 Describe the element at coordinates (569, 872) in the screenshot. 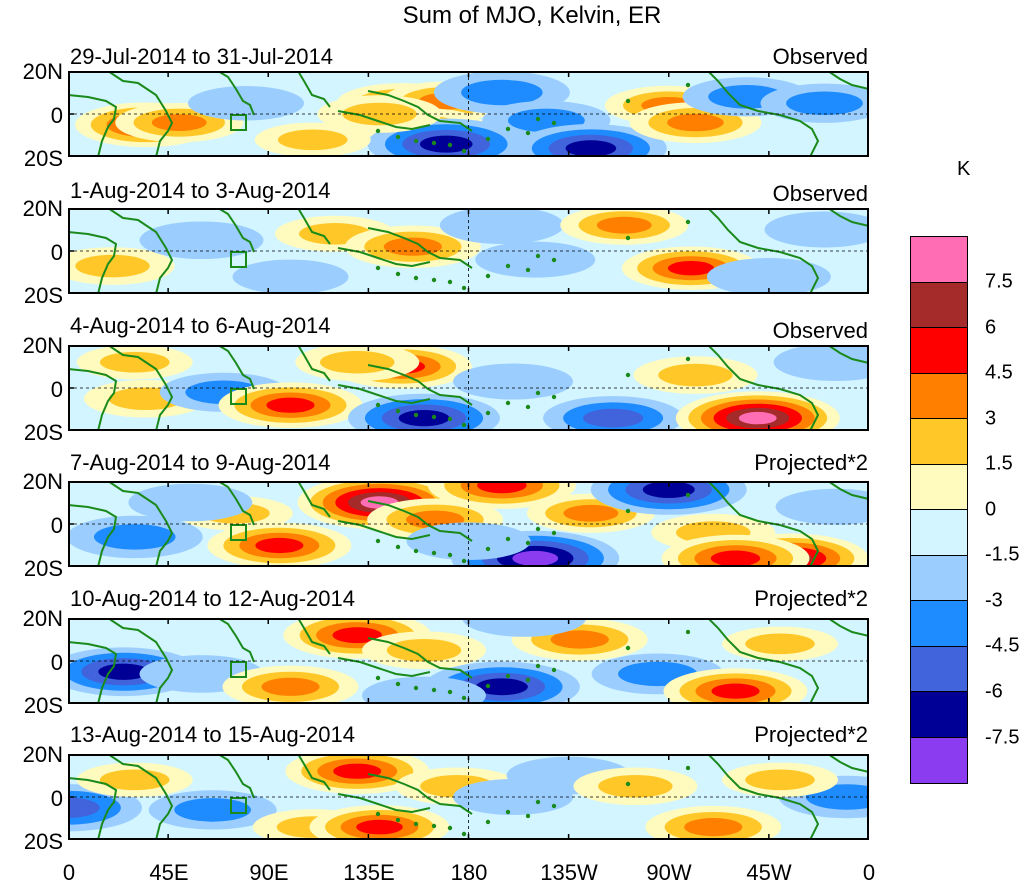

I see `x-tick-label: 135W` at that location.